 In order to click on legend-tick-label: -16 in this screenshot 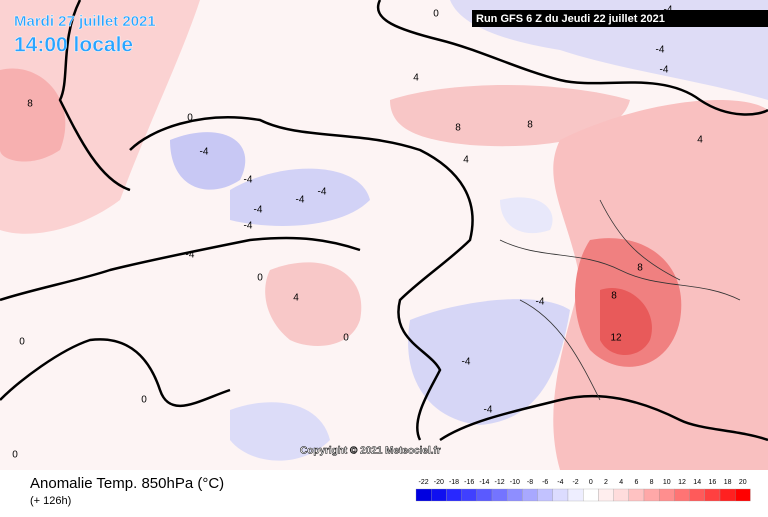, I will do `click(469, 482)`.